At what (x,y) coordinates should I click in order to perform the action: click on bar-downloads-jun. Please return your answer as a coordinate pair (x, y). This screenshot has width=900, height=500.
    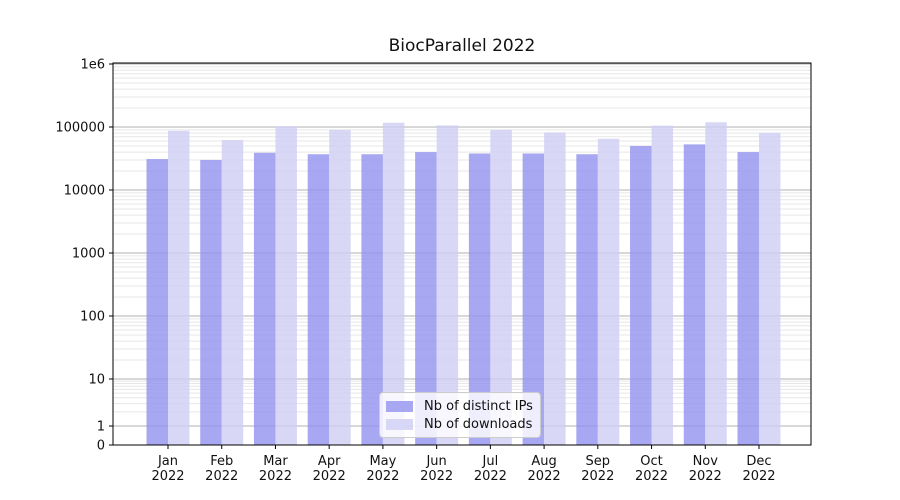
    Looking at the image, I should click on (447, 285).